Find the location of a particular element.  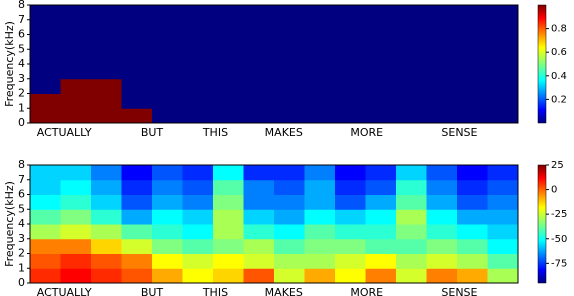

y-tick-label: 6 is located at coordinates (21, 34).